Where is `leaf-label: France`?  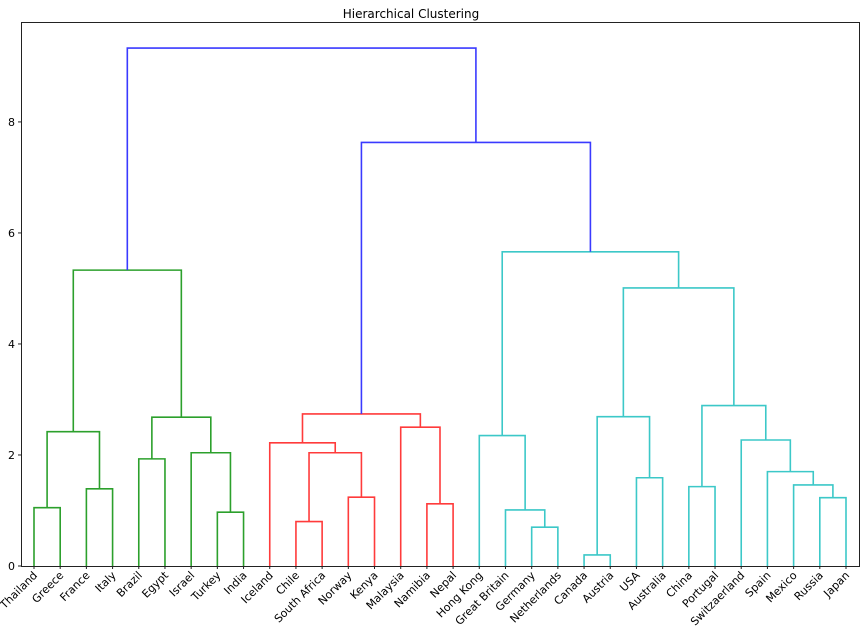
leaf-label: France is located at coordinates (74, 586).